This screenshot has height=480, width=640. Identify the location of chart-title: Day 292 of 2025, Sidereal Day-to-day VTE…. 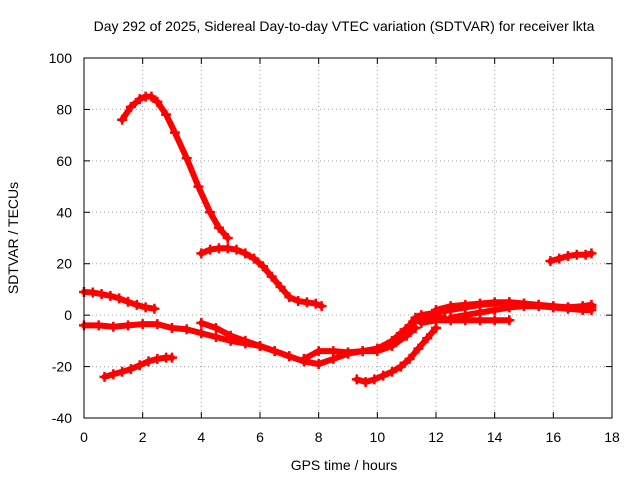
(344, 26).